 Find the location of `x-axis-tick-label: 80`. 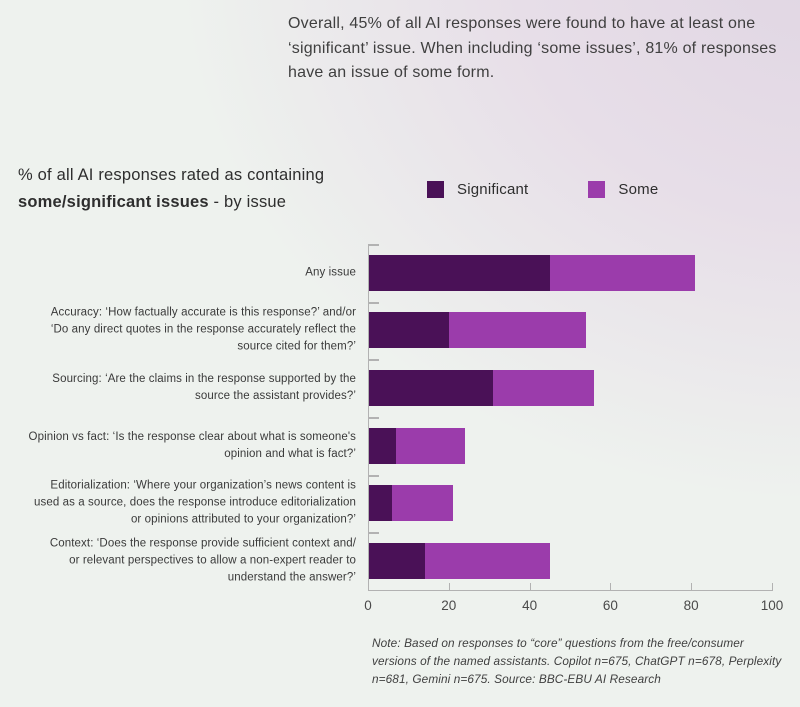

x-axis-tick-label: 80 is located at coordinates (691, 605).